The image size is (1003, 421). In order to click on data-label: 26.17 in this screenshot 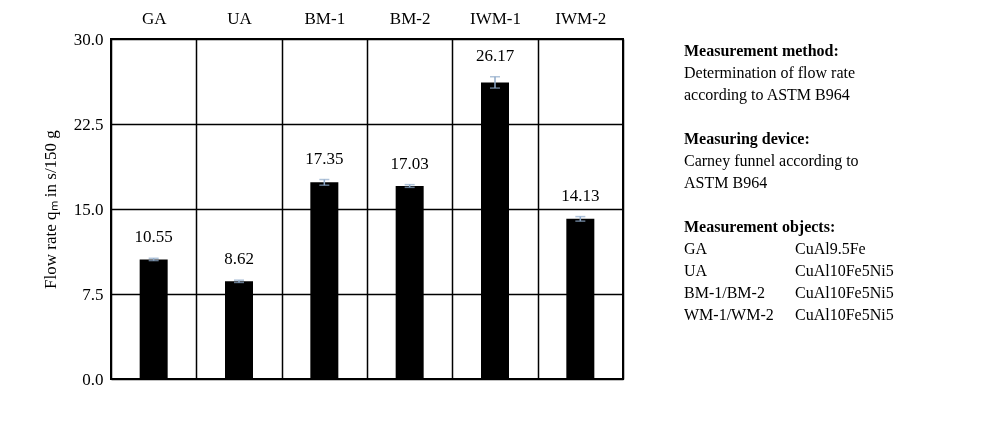, I will do `click(495, 55)`.